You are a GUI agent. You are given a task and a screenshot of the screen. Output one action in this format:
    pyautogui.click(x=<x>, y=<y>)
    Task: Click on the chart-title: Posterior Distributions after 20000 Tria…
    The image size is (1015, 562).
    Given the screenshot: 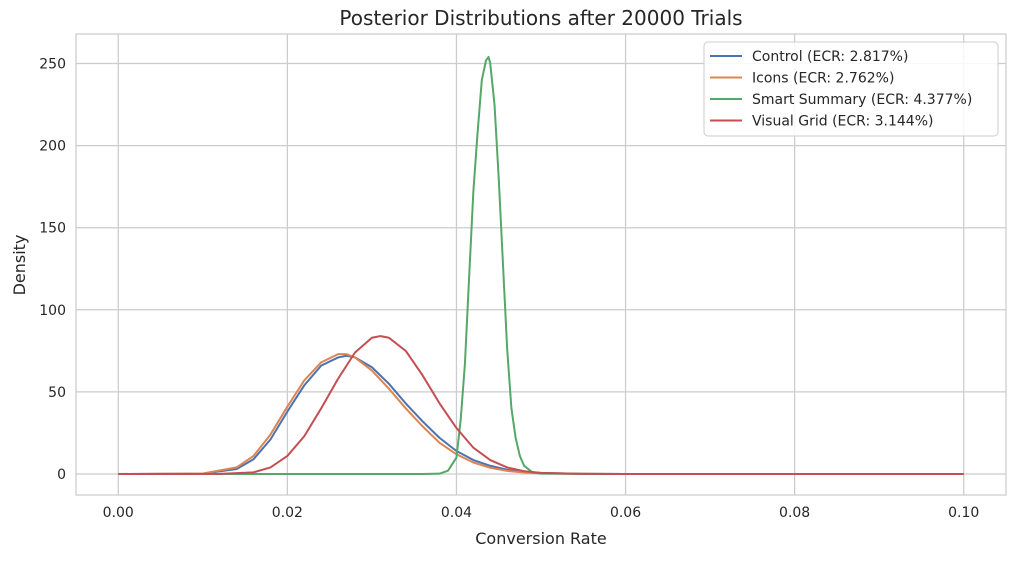 What is the action you would take?
    pyautogui.click(x=540, y=18)
    